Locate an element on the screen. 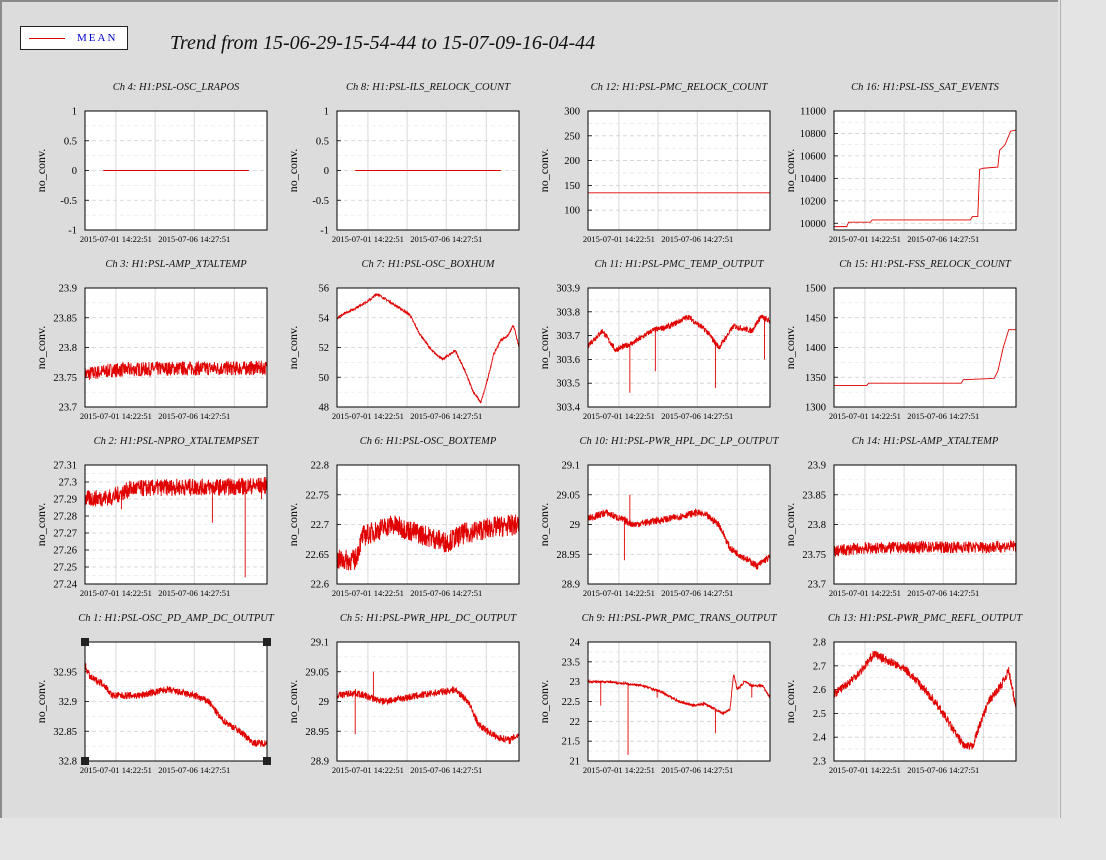  y-tick-label: 54 is located at coordinates (324, 318).